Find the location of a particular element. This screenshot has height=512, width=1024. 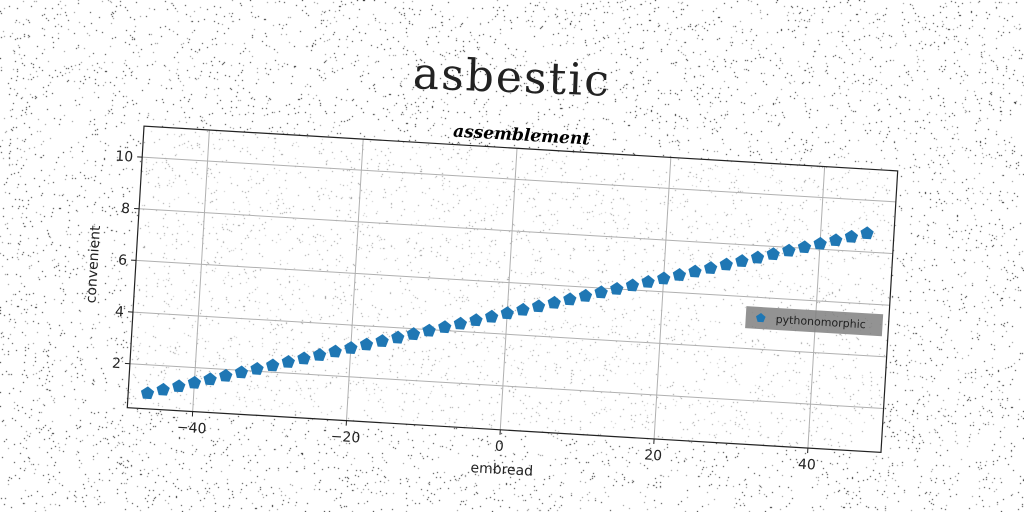

y-tick-label: 4 is located at coordinates (120, 312).